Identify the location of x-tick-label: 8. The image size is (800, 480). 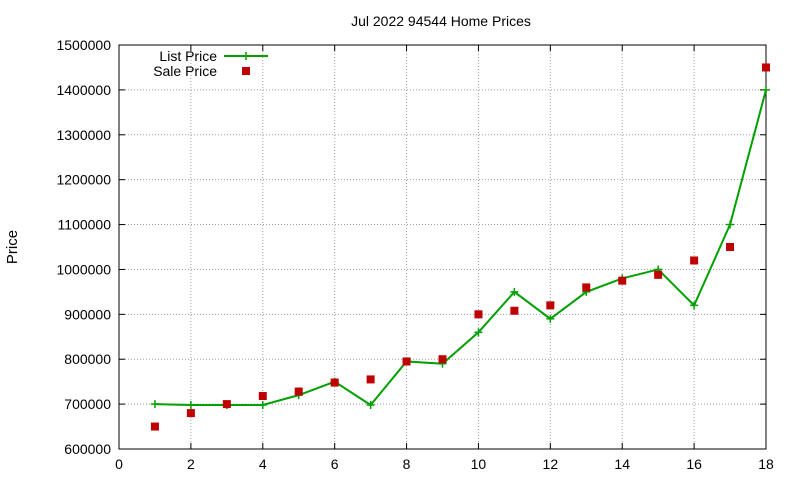
(407, 464).